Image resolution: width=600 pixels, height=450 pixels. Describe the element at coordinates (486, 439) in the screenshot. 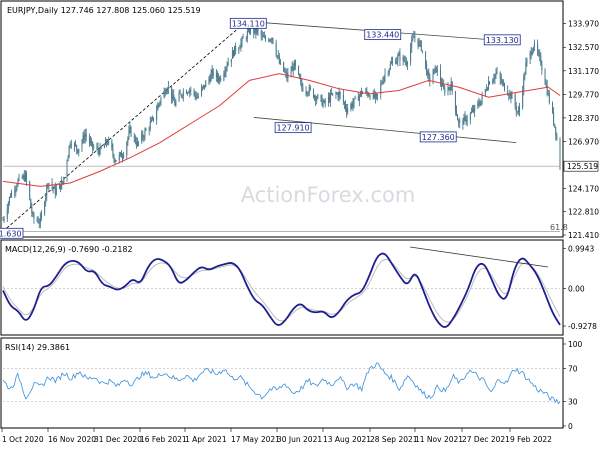

I see `x-tick-label: 27 Dec 2021` at that location.